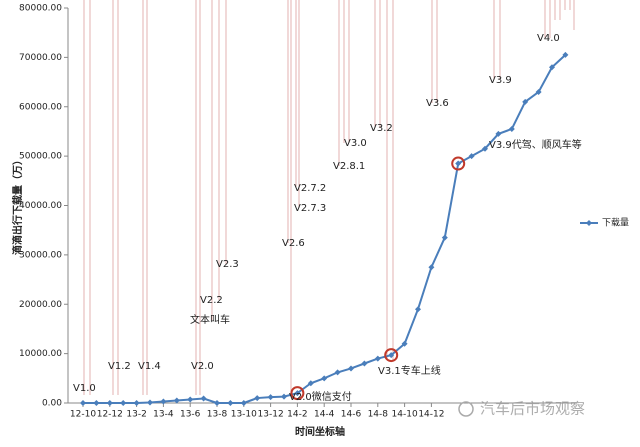 This screenshot has width=640, height=447. Describe the element at coordinates (163, 415) in the screenshot. I see `x-tick-label: 13-4` at that location.